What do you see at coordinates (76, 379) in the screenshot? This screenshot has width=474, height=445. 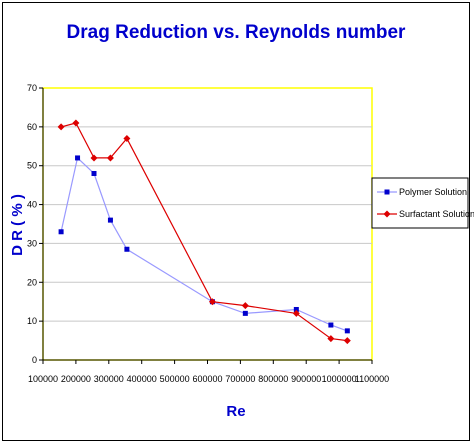 I see `x-tick-label: 200000` at bounding box center [76, 379].